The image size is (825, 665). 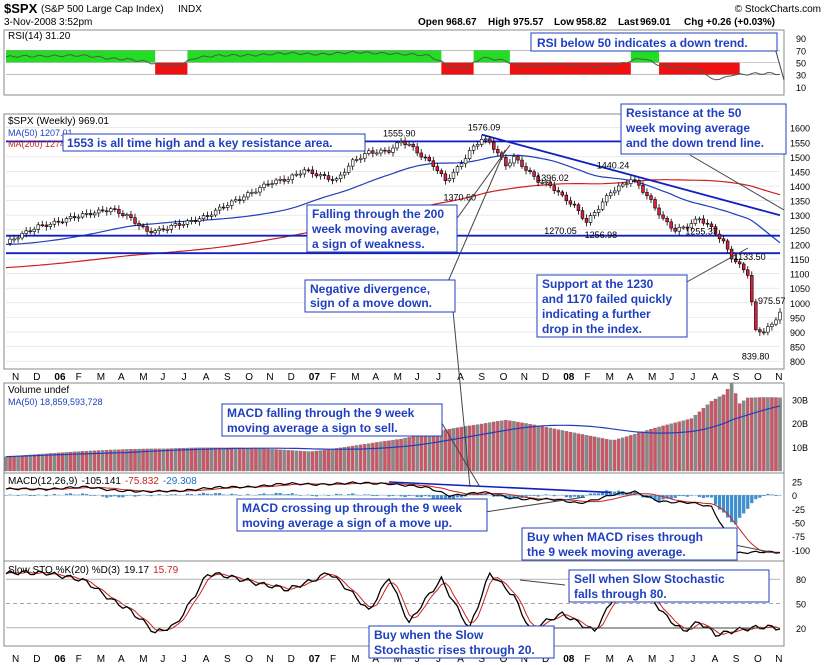 What do you see at coordinates (142, 481) in the screenshot?
I see `macd-value-2: -75.832` at bounding box center [142, 481].